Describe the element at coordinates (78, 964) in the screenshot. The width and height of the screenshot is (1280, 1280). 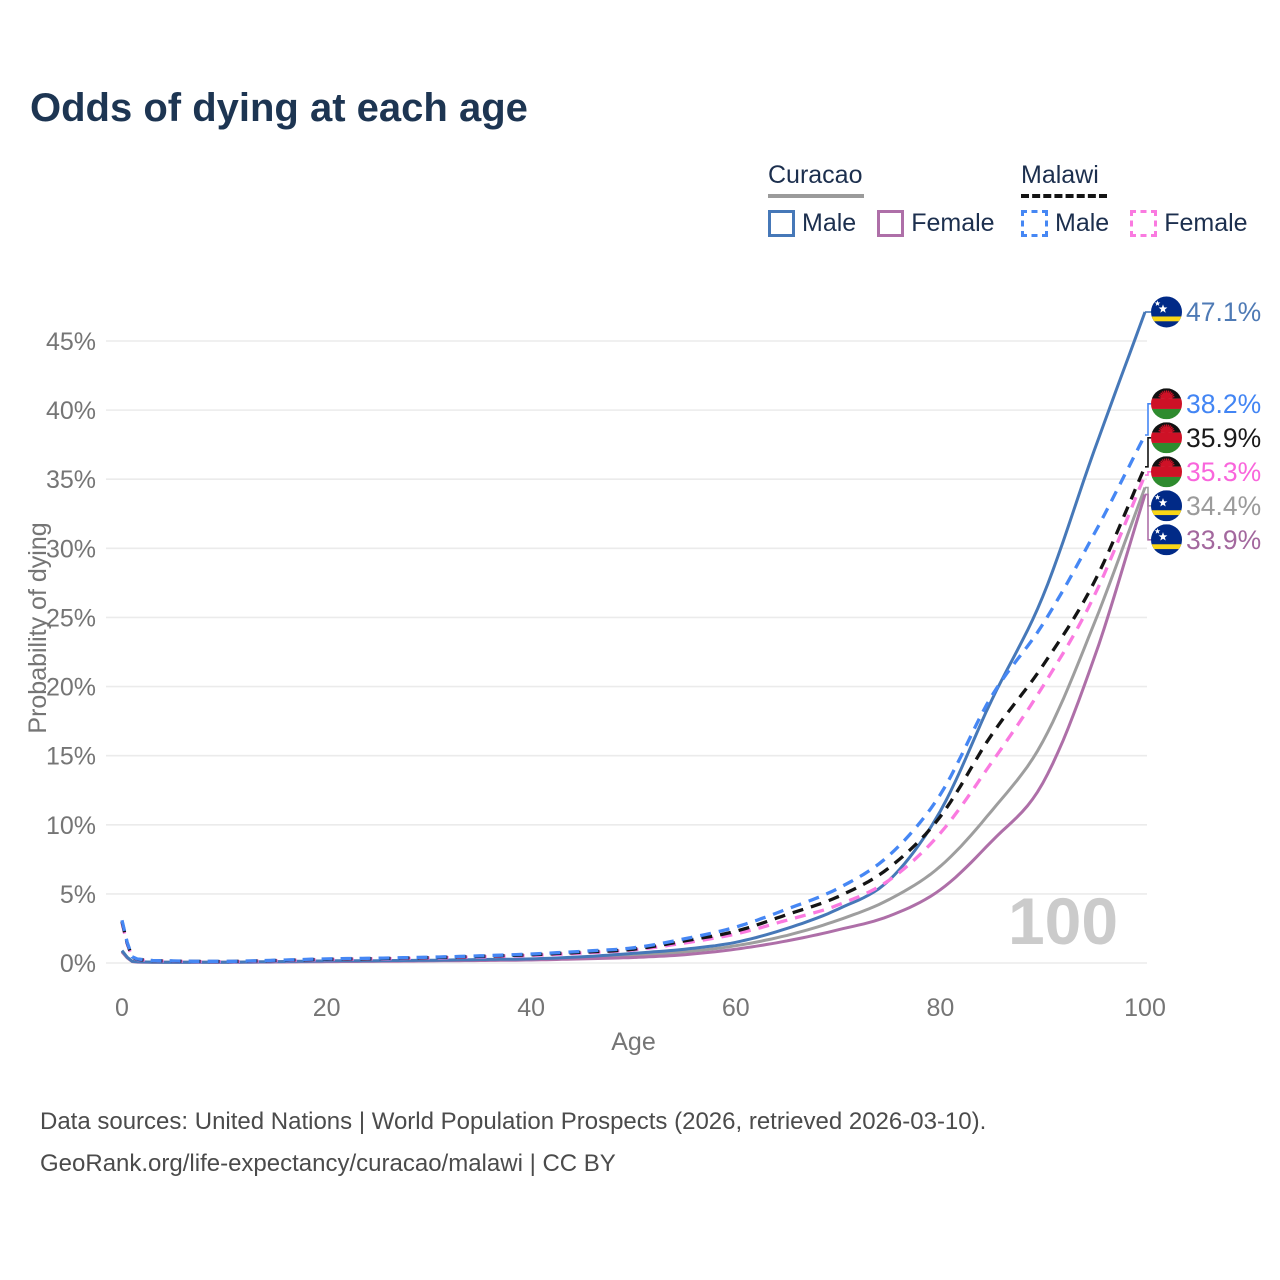
I see `y-tick-label: 0%` at that location.